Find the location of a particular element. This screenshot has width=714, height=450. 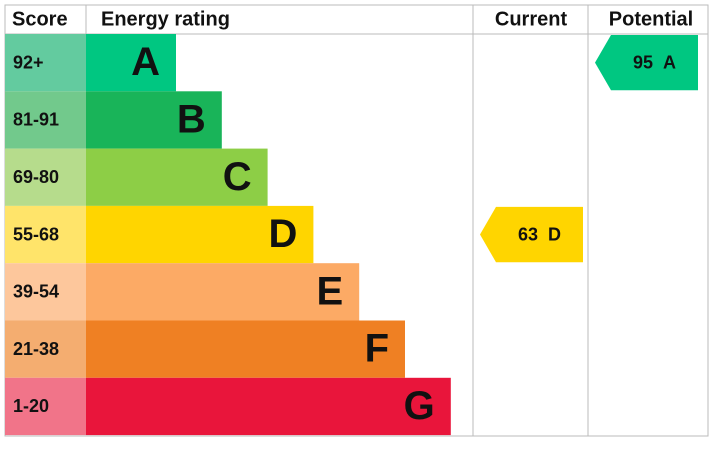

potential-pointer is located at coordinates (646, 63).